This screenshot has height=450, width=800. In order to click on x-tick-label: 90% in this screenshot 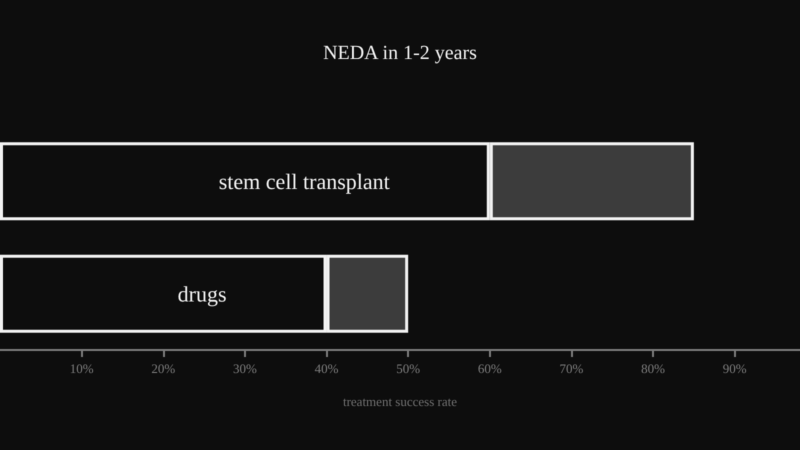, I will do `click(734, 368)`.